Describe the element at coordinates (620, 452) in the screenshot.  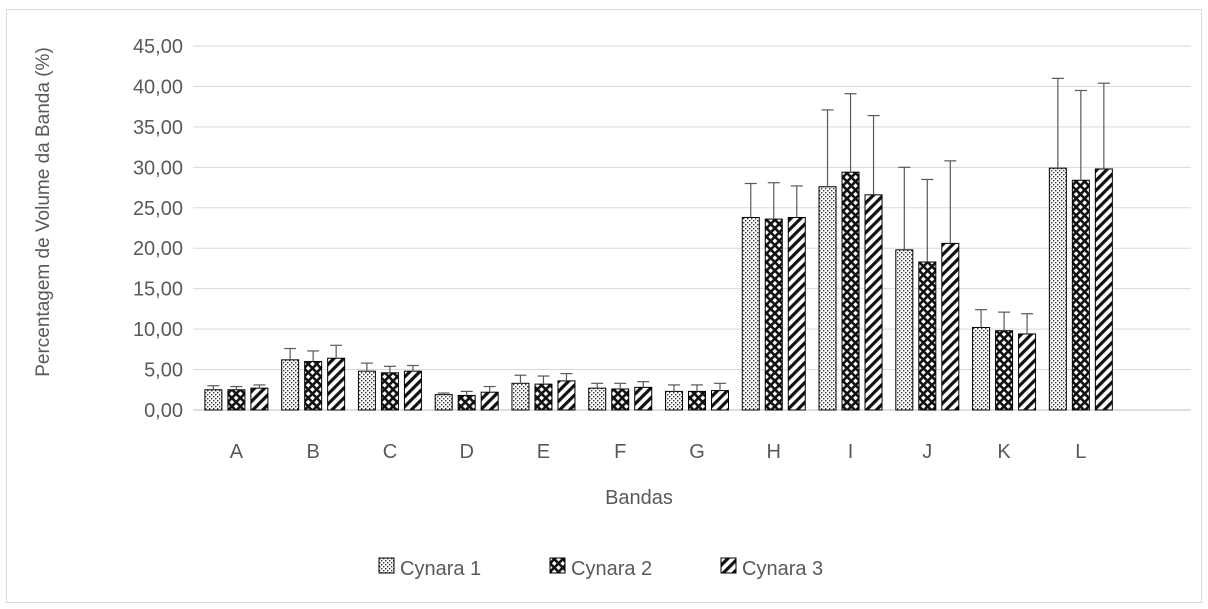
I see `x-tick-label: F` at that location.